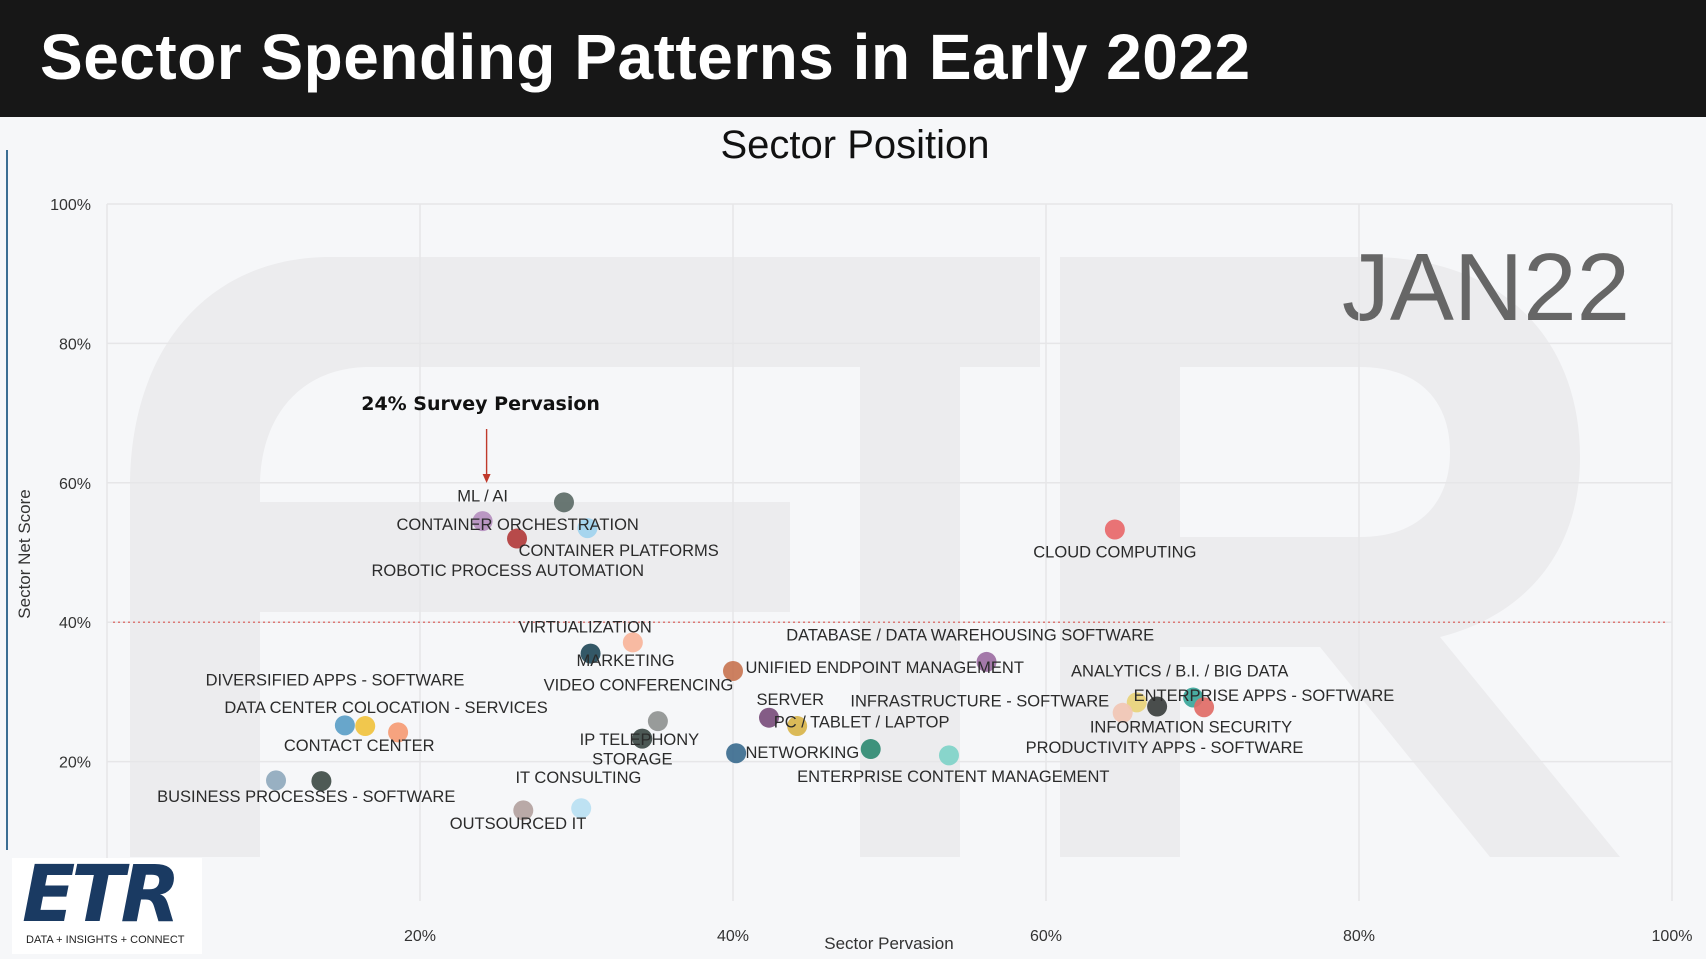 The height and width of the screenshot is (959, 1706). Describe the element at coordinates (626, 661) in the screenshot. I see `point-label: MARKETING` at that location.